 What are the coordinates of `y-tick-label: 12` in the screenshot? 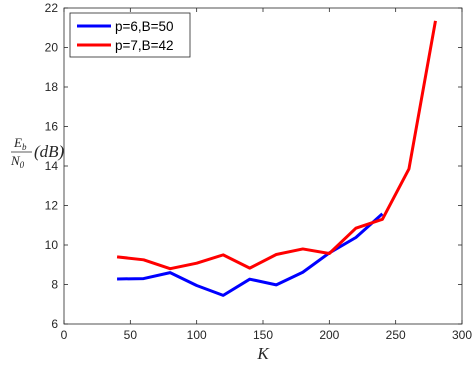 It's located at (52, 206).